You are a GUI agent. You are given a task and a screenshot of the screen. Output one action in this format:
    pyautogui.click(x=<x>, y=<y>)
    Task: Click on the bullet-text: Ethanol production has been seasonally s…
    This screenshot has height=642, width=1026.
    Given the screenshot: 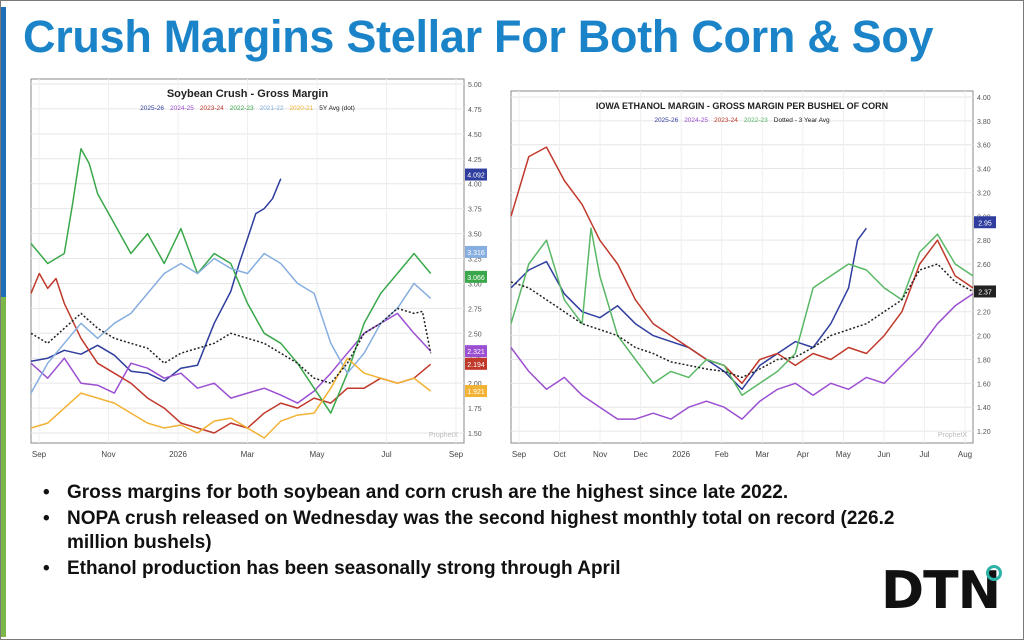 What is the action you would take?
    pyautogui.click(x=344, y=568)
    